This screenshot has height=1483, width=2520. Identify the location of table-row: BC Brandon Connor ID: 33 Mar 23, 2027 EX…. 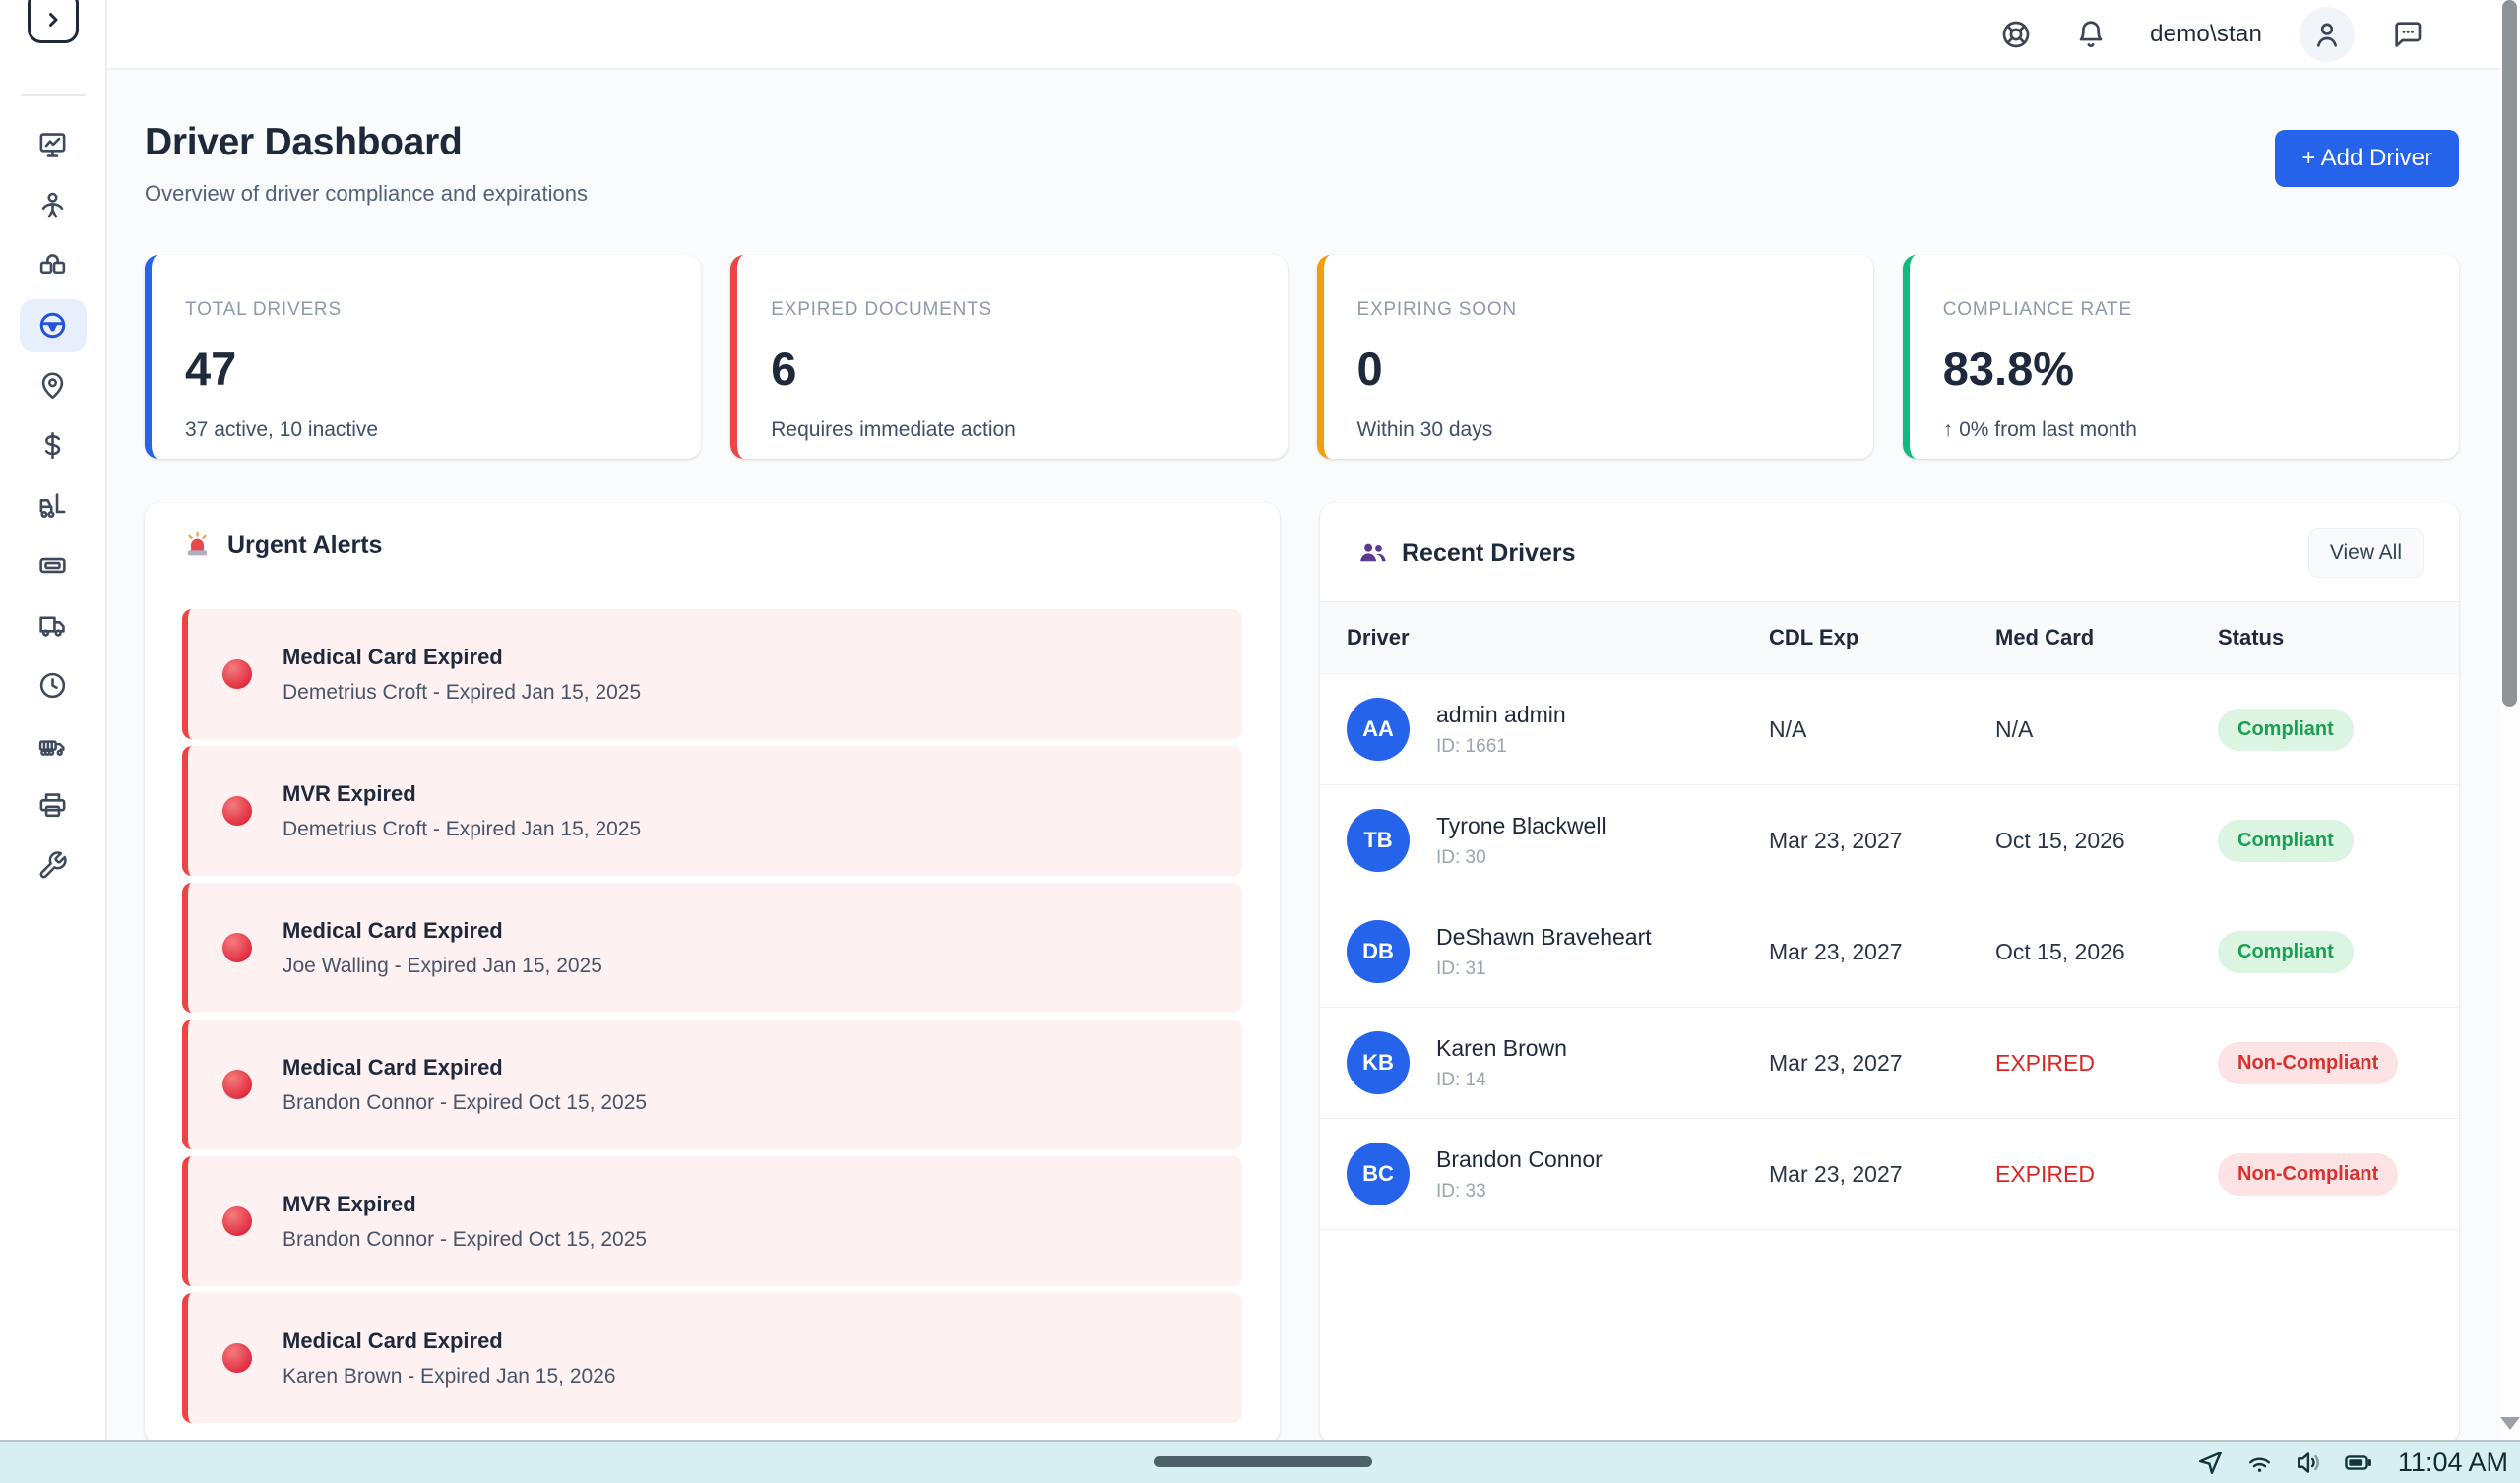
(1889, 1174).